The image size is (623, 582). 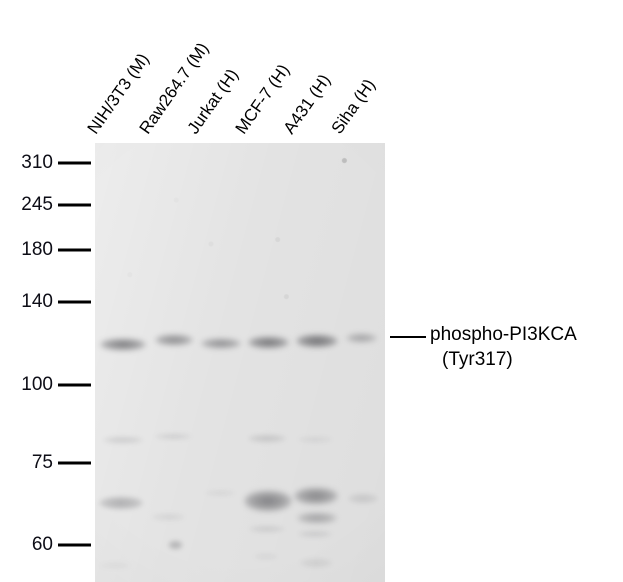 What do you see at coordinates (42, 544) in the screenshot?
I see `mw-marker-label: 60` at bounding box center [42, 544].